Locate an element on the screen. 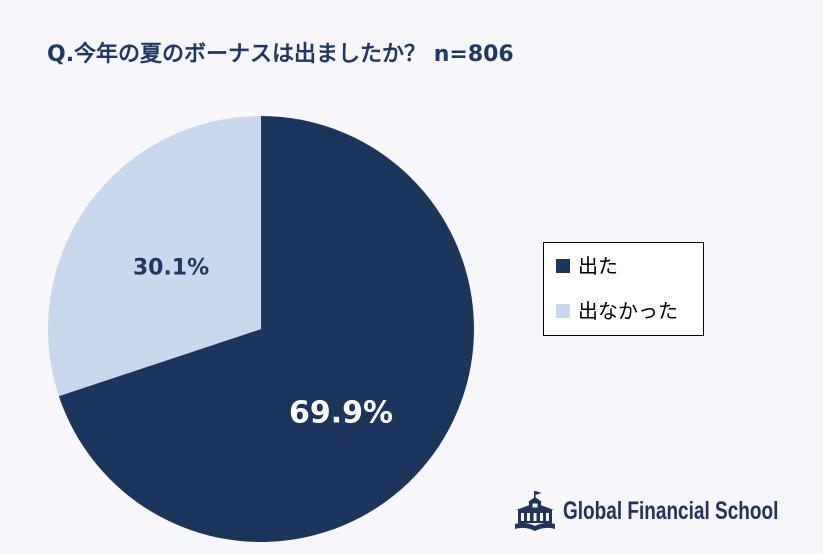  logo: Global Financial School is located at coordinates (653, 512).